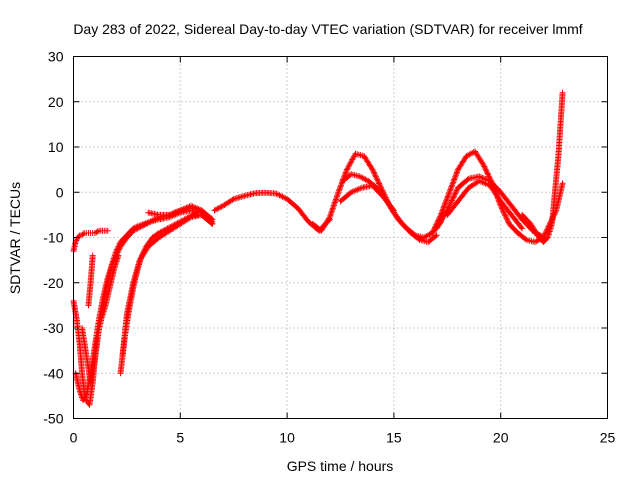 The height and width of the screenshot is (480, 640). Describe the element at coordinates (60, 192) in the screenshot. I see `y-tick-label: 0` at that location.